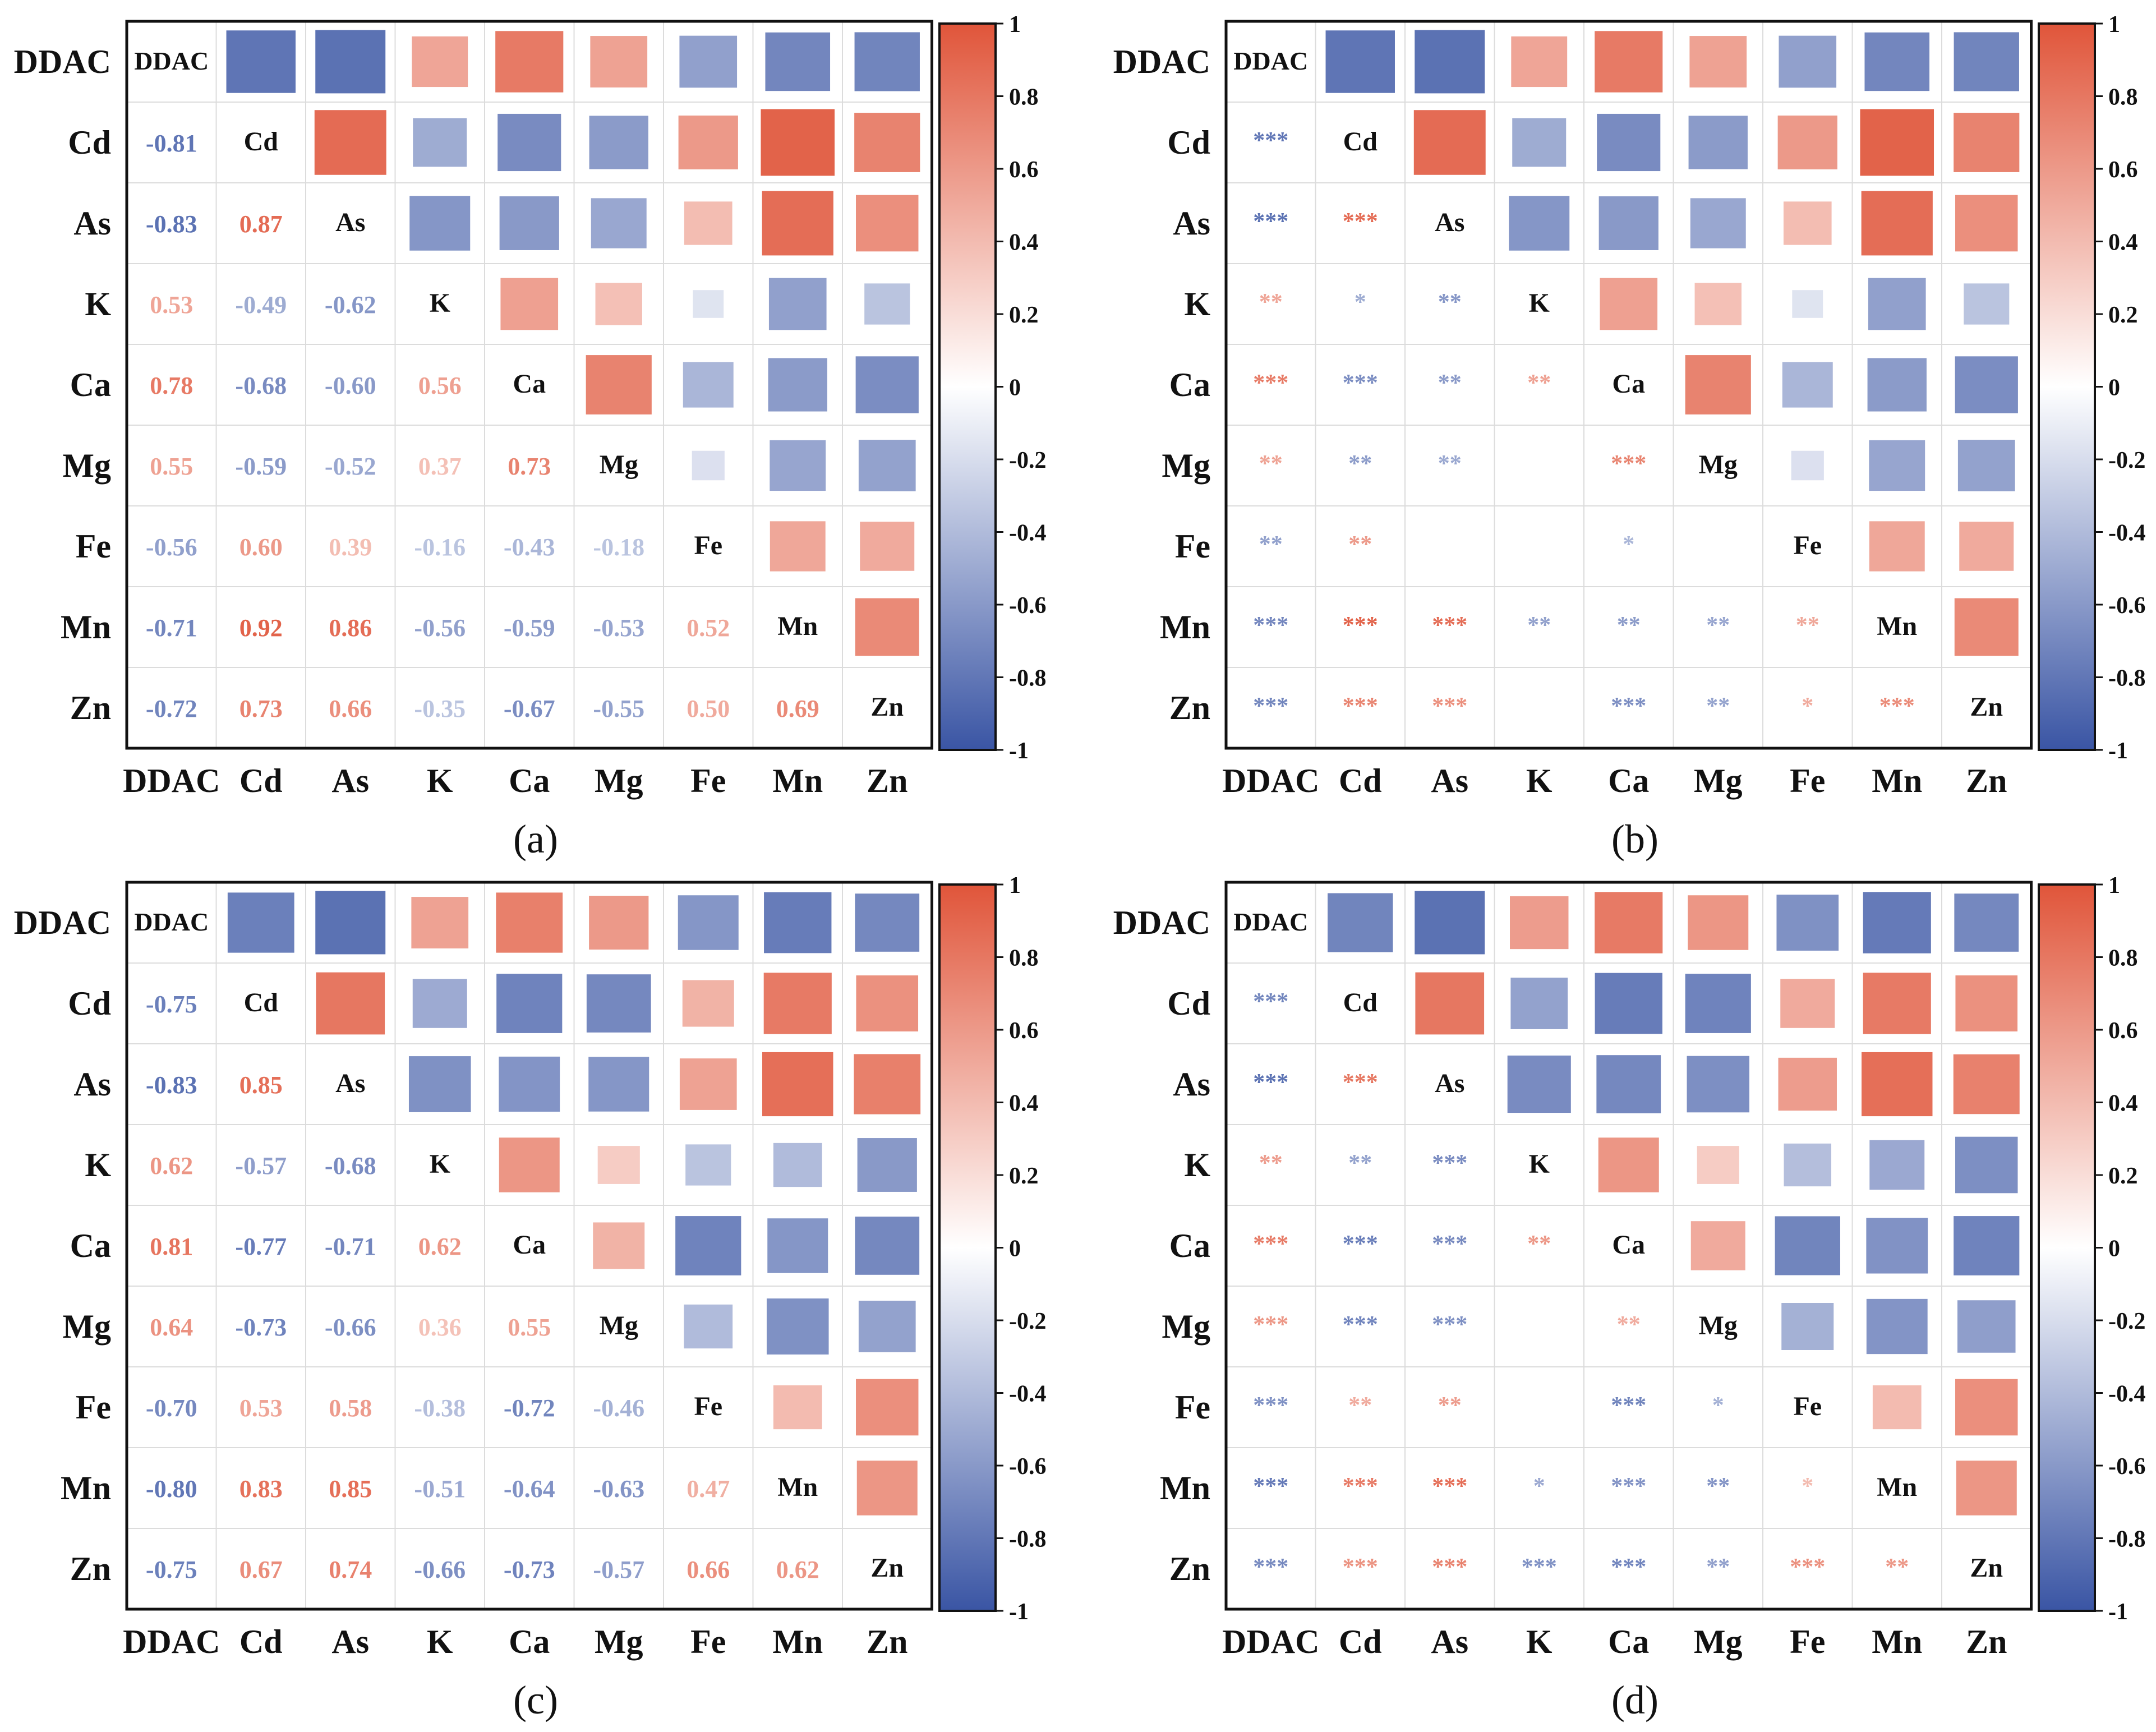  What do you see at coordinates (708, 385) in the screenshot?
I see `cell-square-ca-fe` at bounding box center [708, 385].